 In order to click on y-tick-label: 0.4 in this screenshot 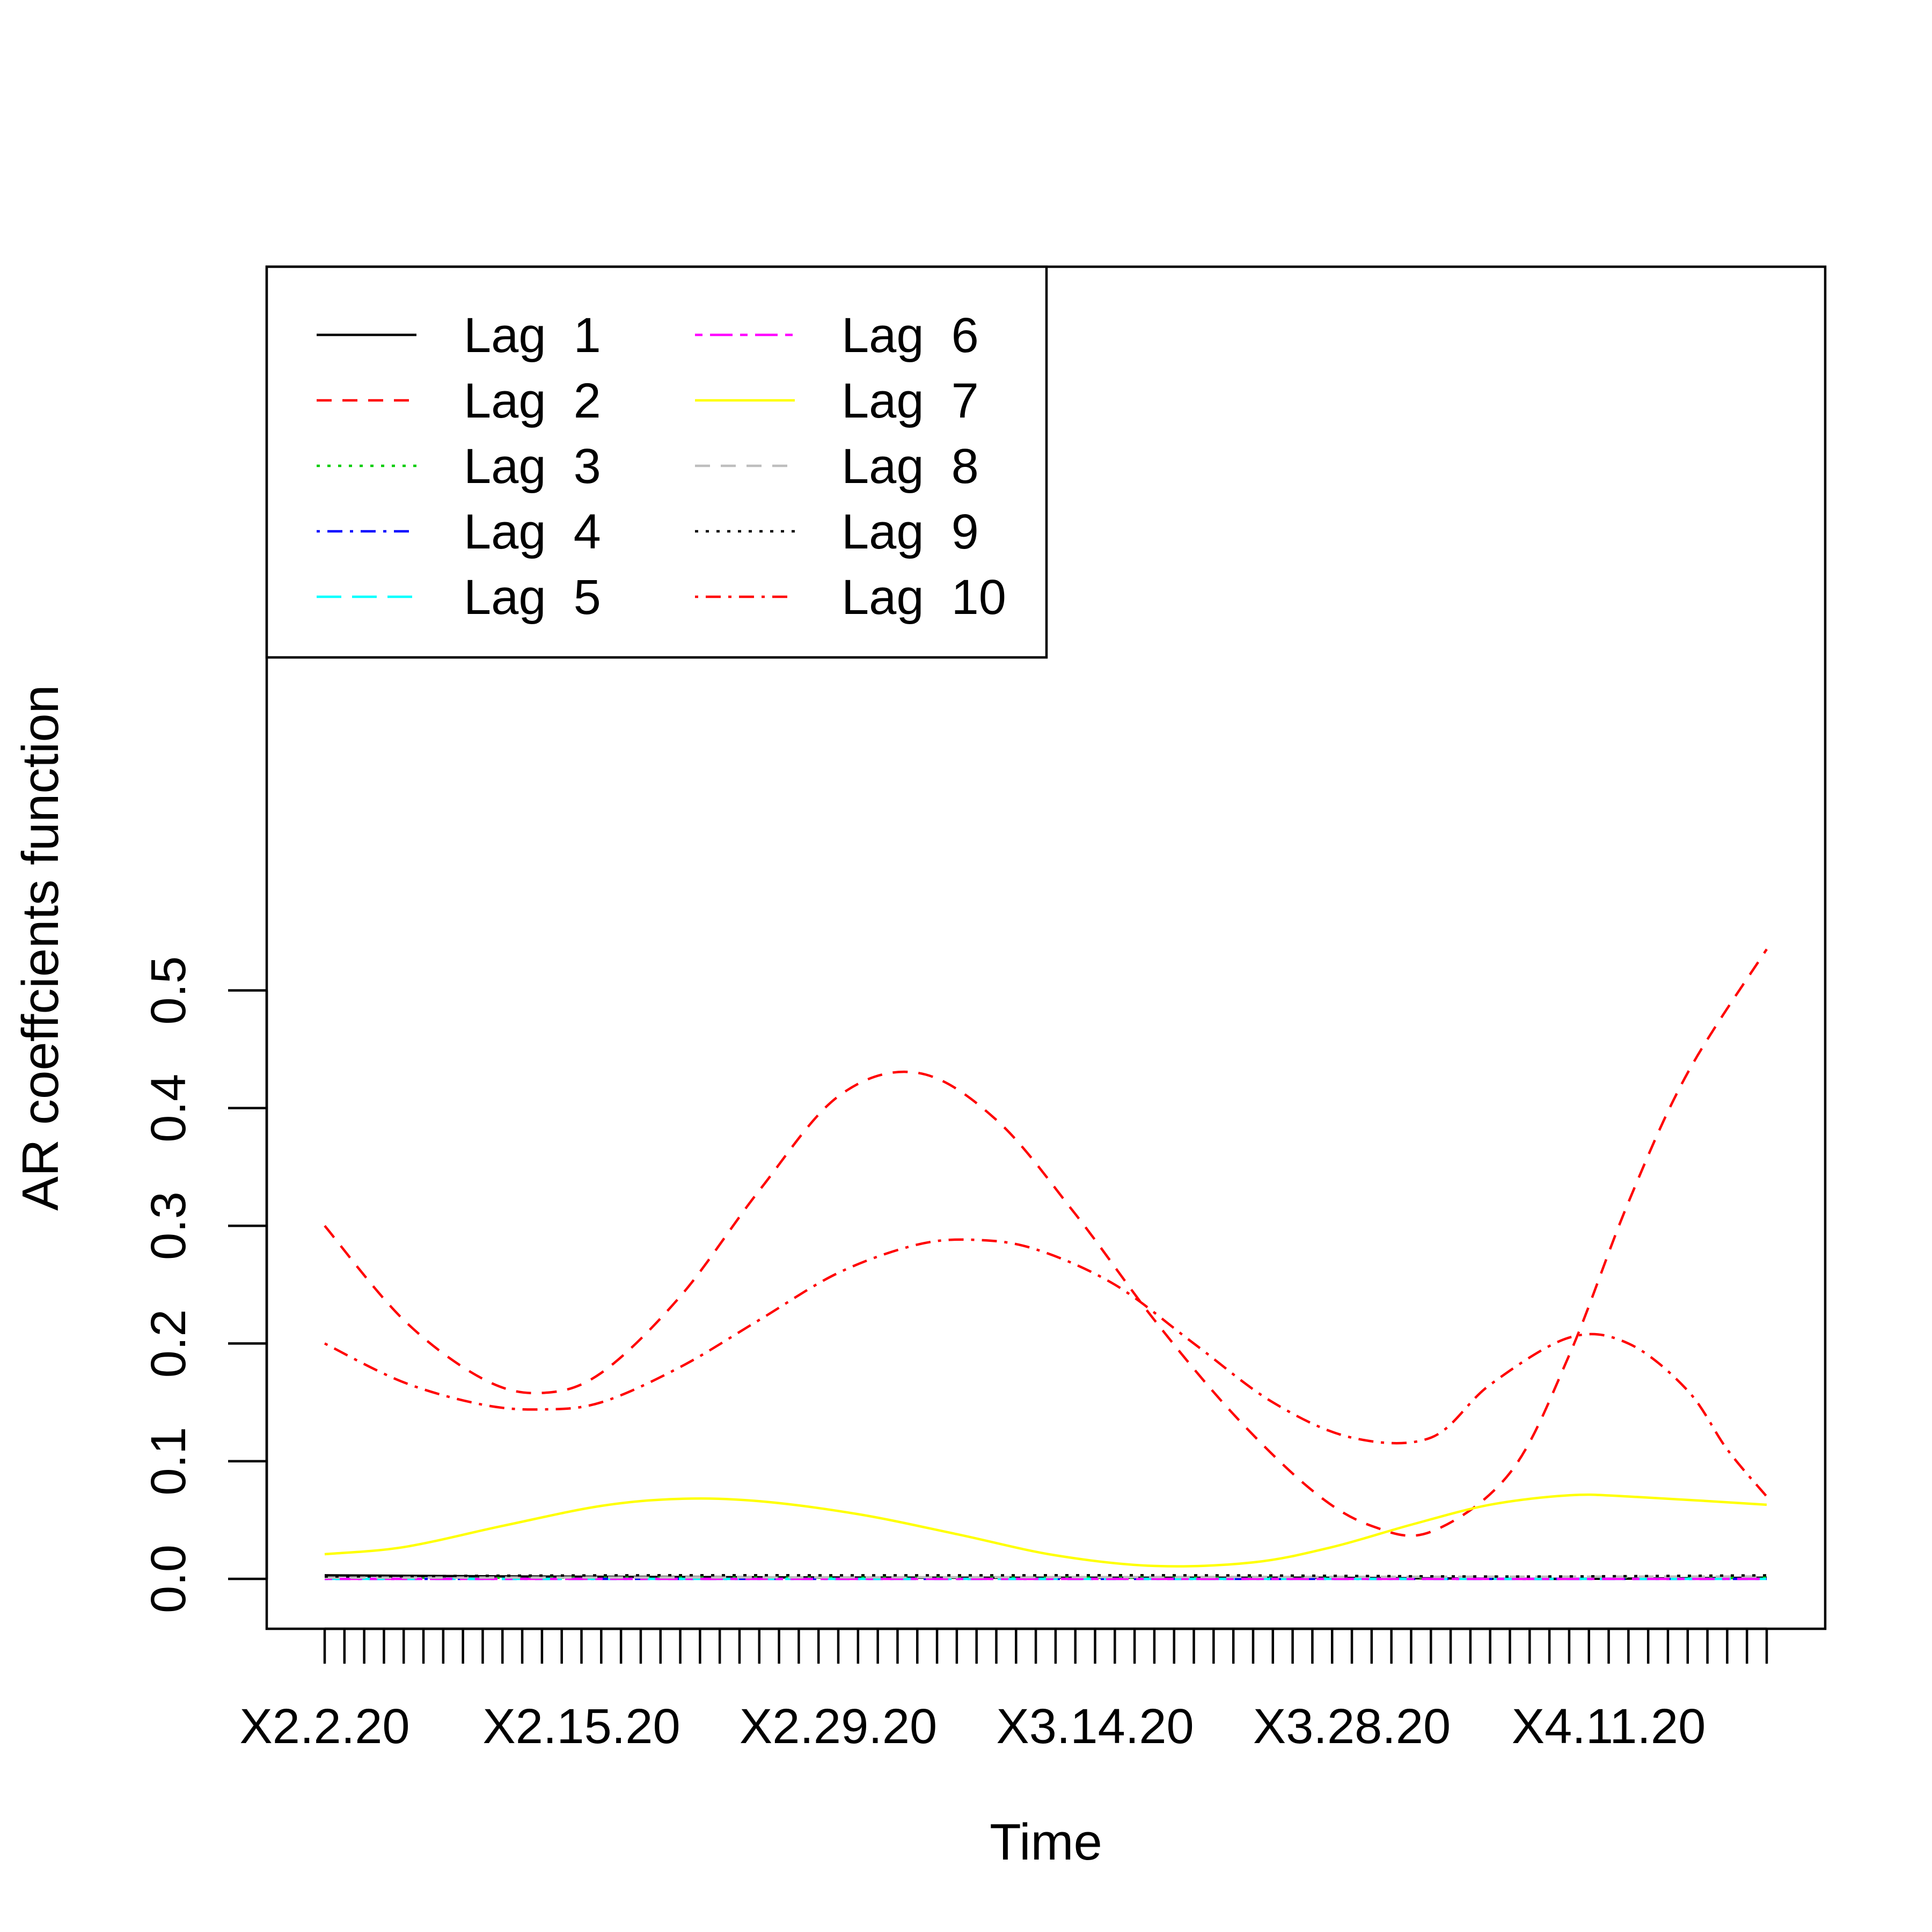, I will do `click(168, 1108)`.